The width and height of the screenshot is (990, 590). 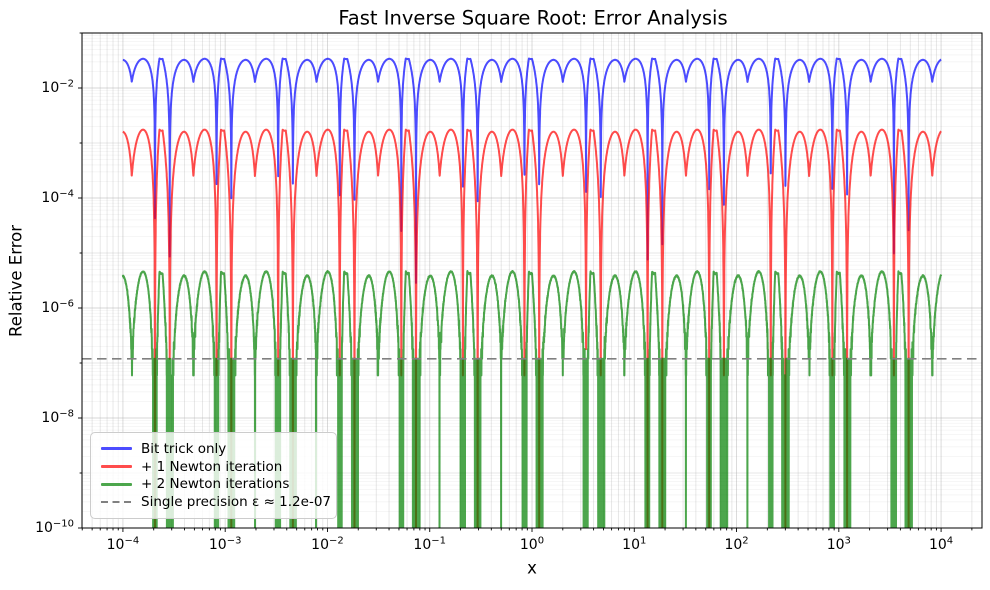 I want to click on legend-label: + 2 Newton iterations, so click(x=215, y=484).